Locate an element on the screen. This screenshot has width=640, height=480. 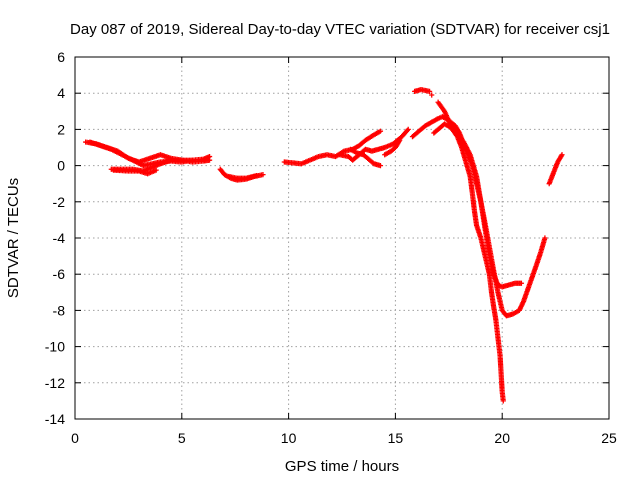
y-tick-label: -2 is located at coordinates (59, 202).